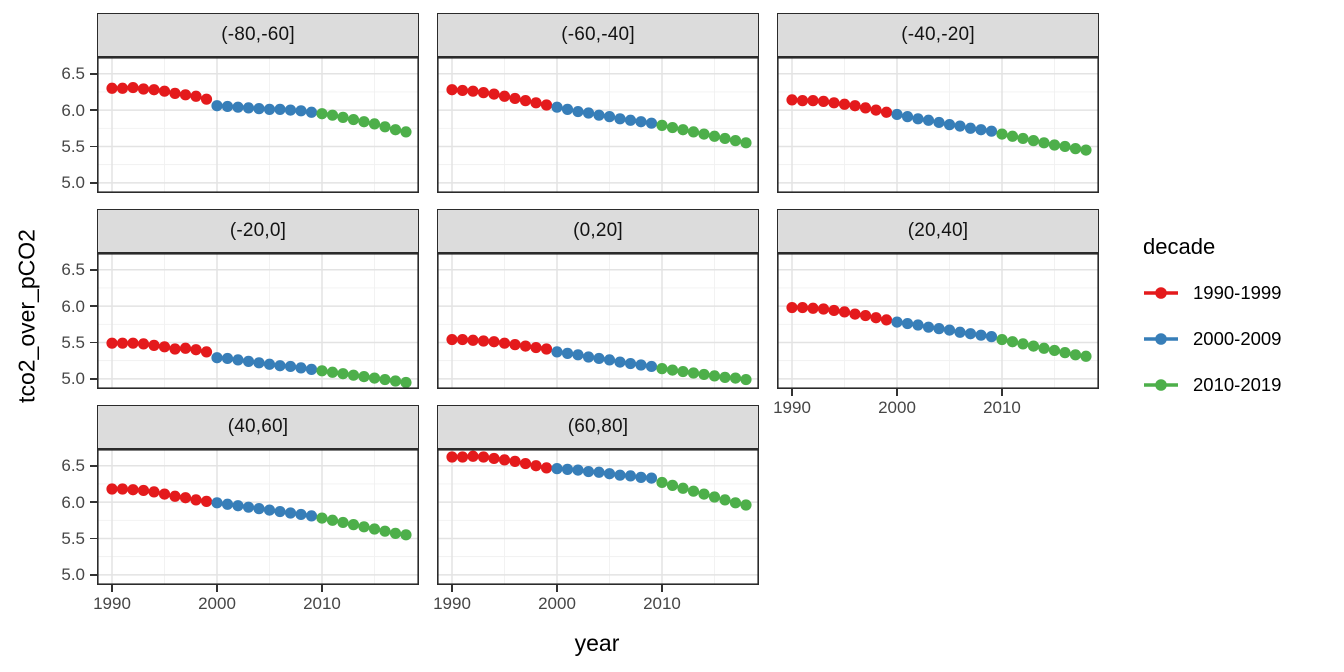  I want to click on x-tick-mark, so click(557, 588).